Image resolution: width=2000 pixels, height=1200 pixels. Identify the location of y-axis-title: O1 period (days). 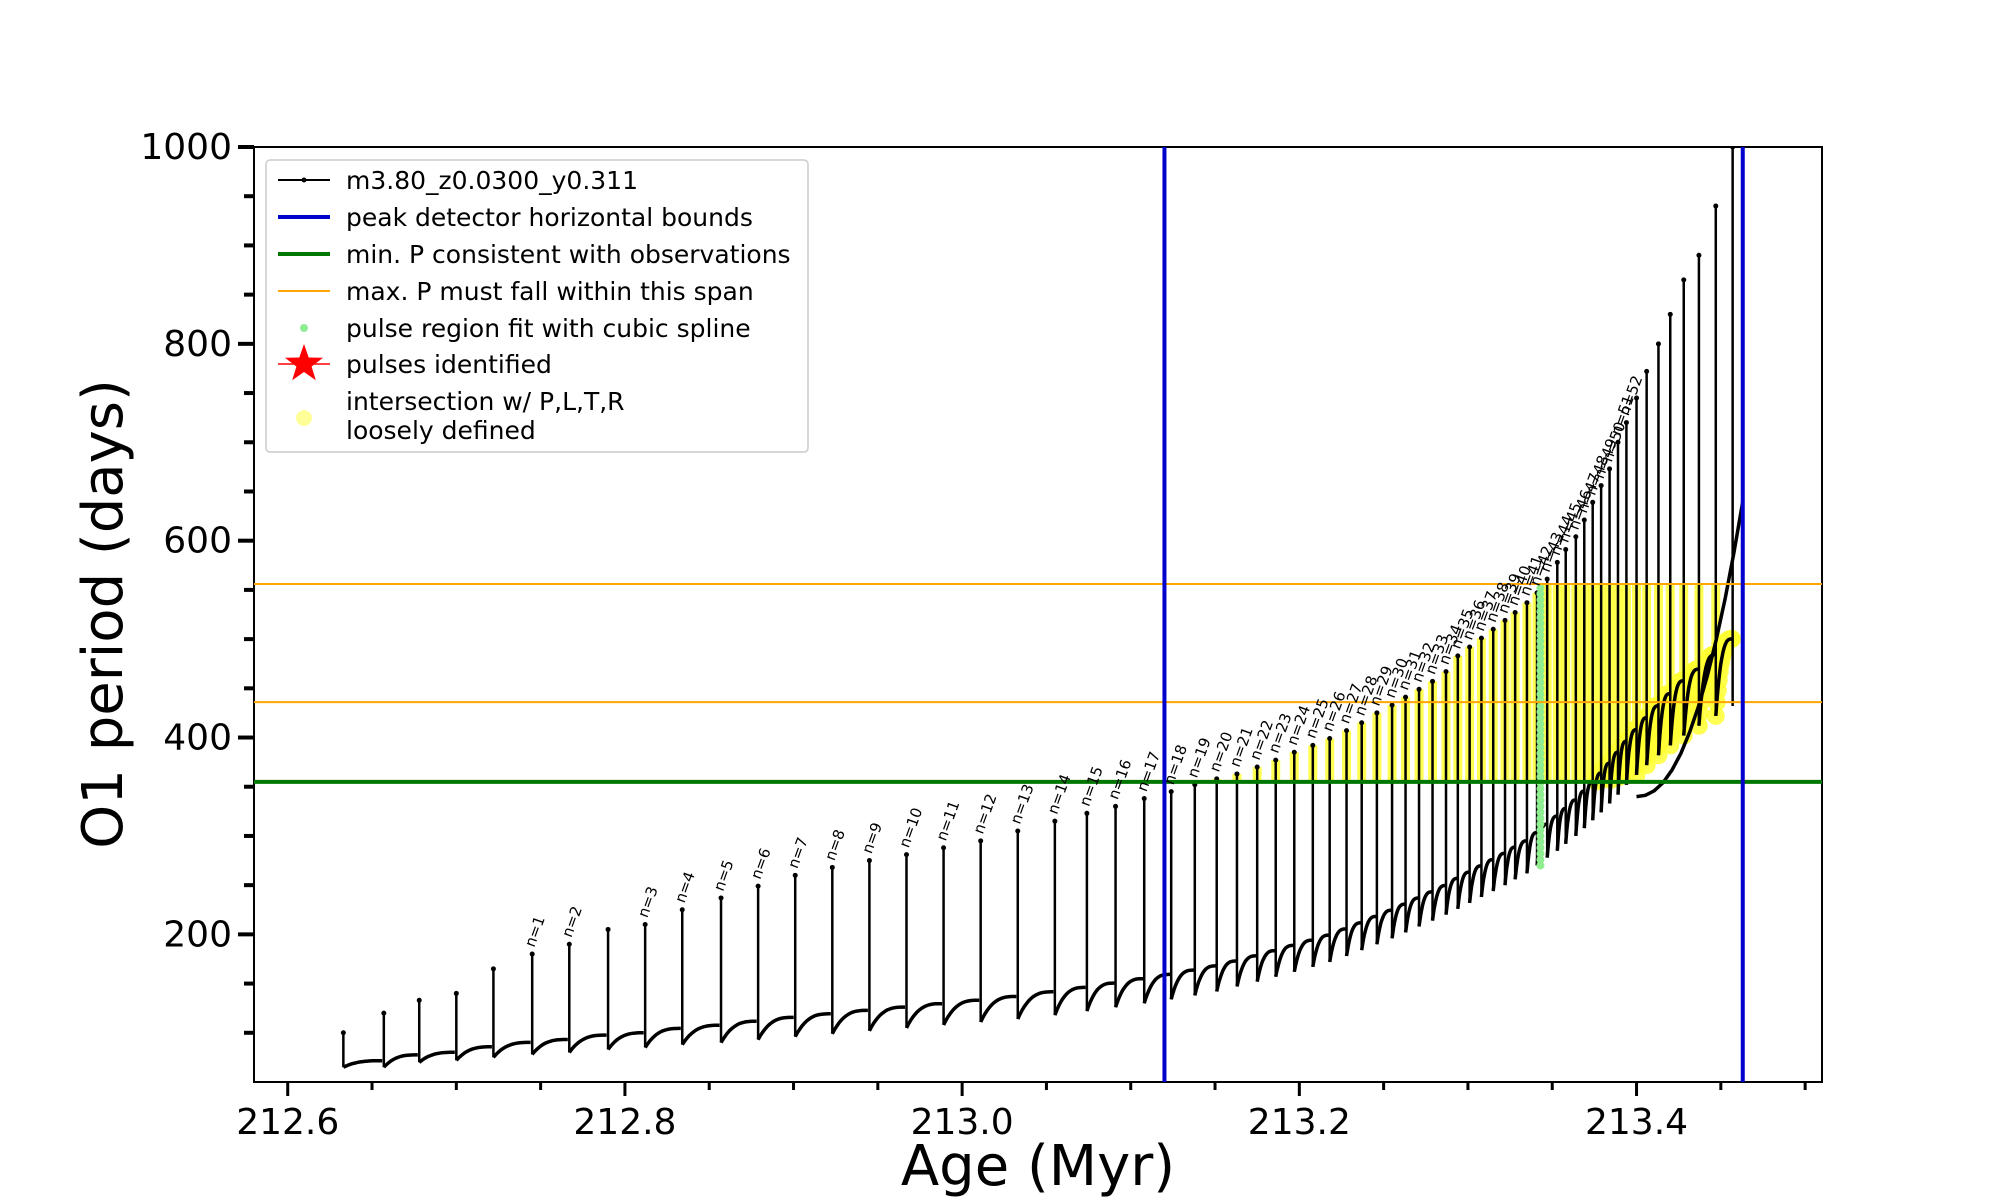
(103, 614).